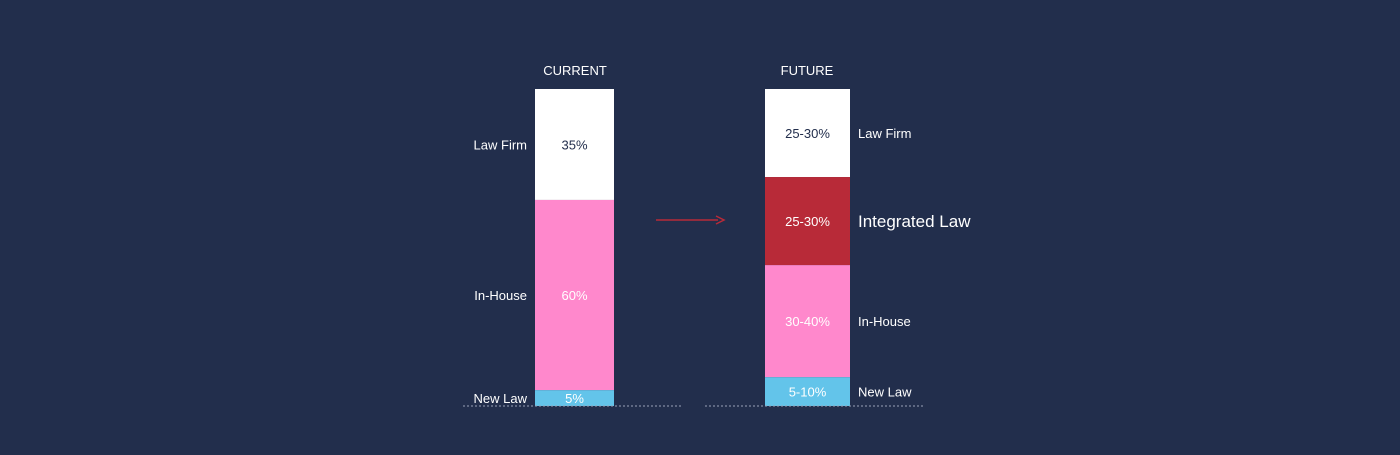 This screenshot has width=1400, height=455. I want to click on current-data-label-in-house: 60%, so click(574, 295).